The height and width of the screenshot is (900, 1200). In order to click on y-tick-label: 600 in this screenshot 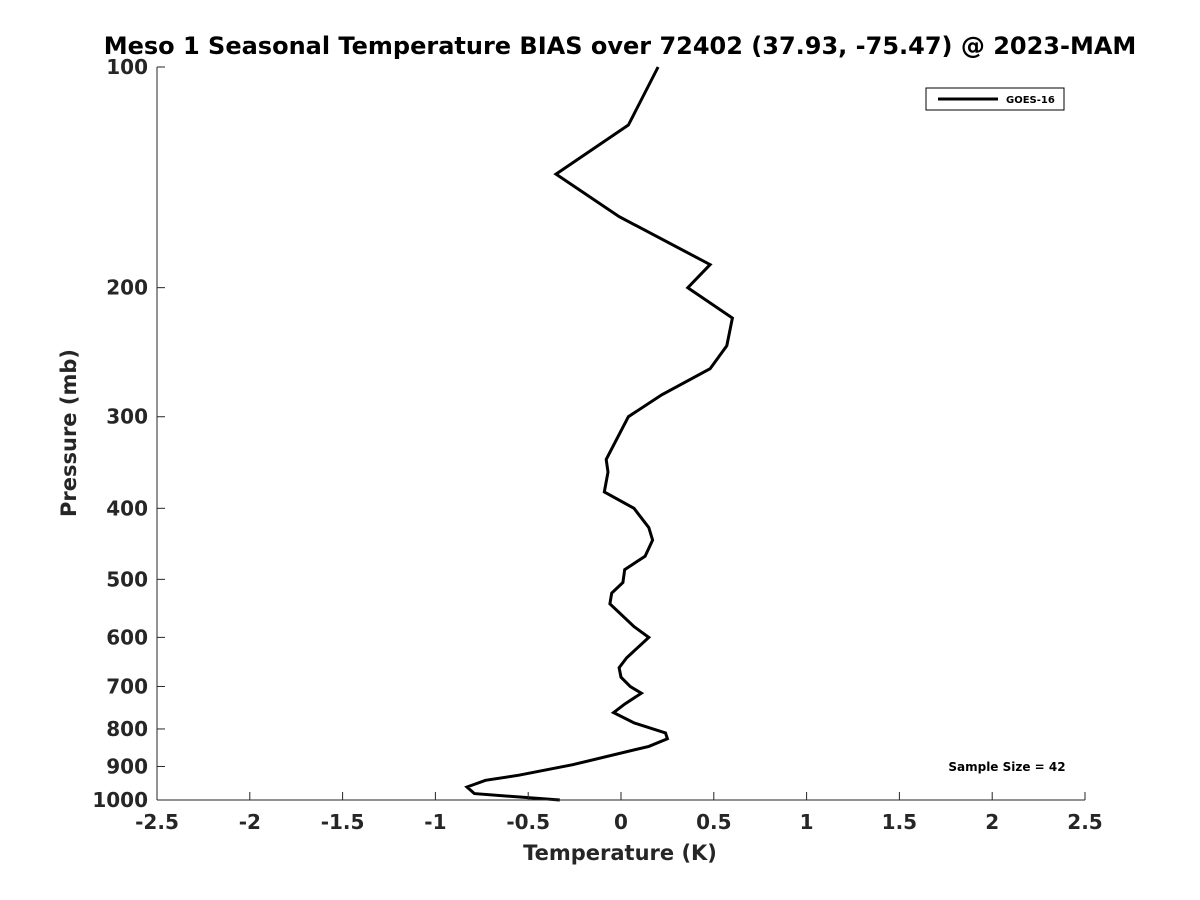, I will do `click(127, 637)`.